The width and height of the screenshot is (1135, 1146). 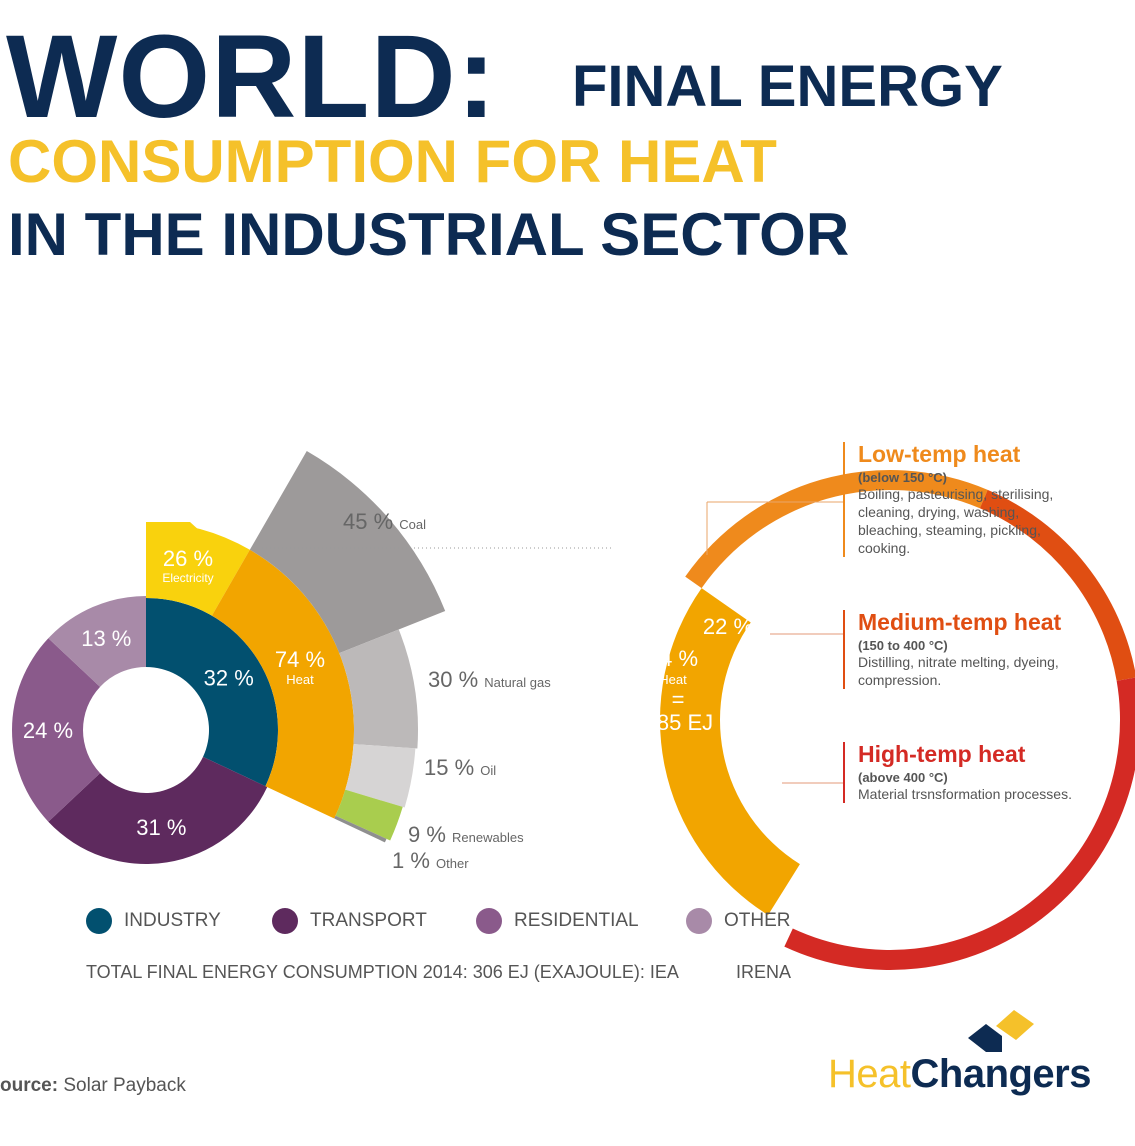 I want to click on donut-label-transport: 31 %, so click(x=161, y=827).